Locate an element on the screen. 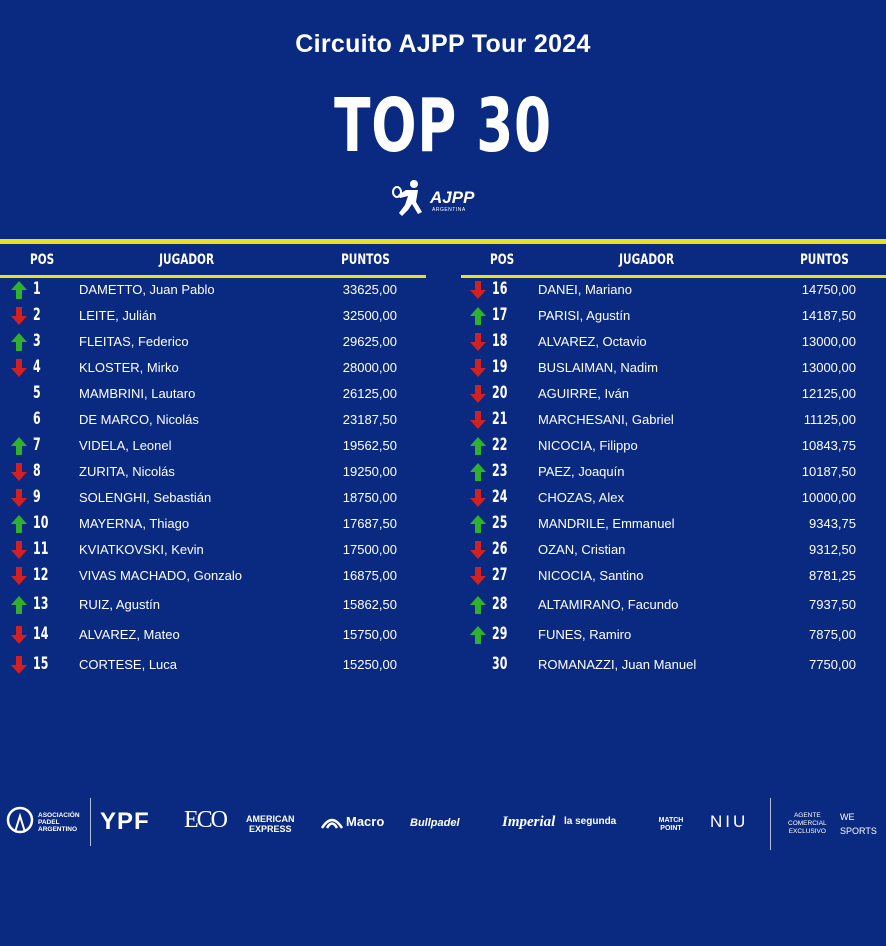 The width and height of the screenshot is (886, 946). player-points: 9312,50 is located at coordinates (832, 549).